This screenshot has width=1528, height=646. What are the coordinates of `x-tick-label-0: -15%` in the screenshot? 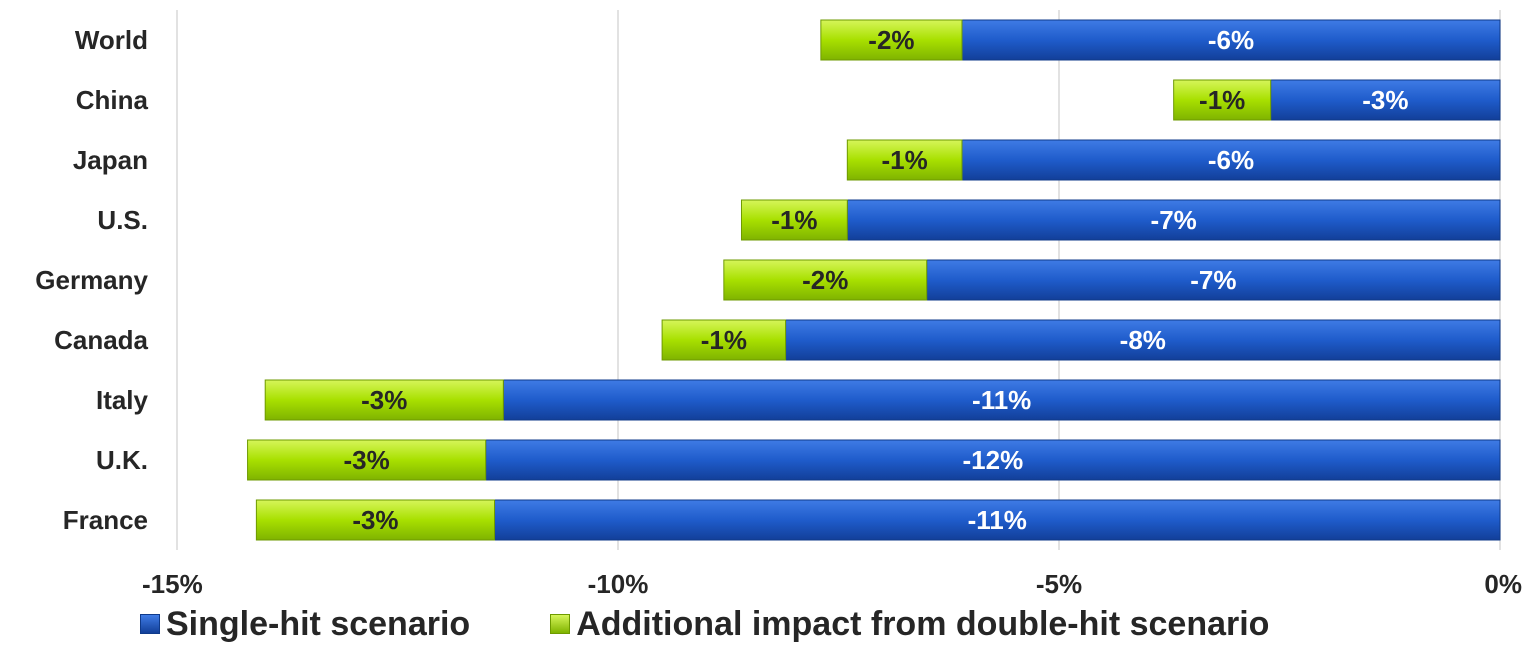 It's located at (172, 584).